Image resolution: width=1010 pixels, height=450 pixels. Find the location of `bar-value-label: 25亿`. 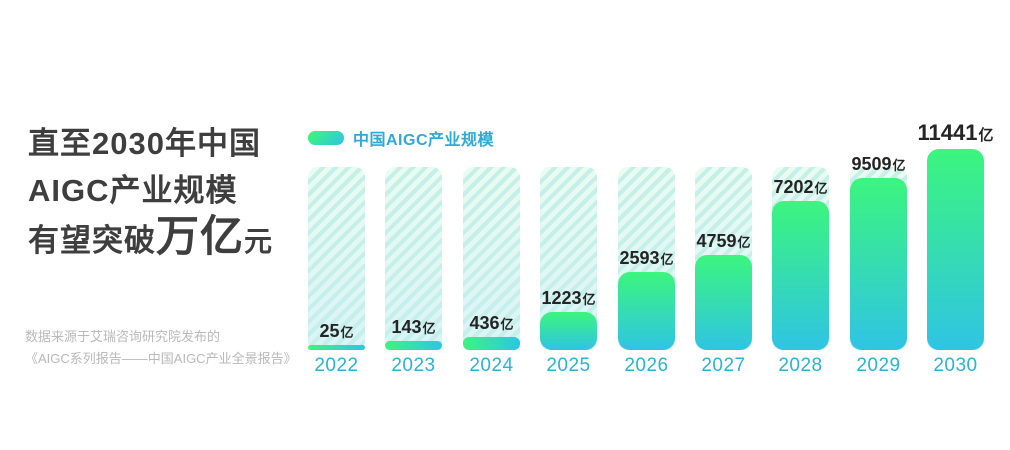

bar-value-label: 25亿 is located at coordinates (336, 331).